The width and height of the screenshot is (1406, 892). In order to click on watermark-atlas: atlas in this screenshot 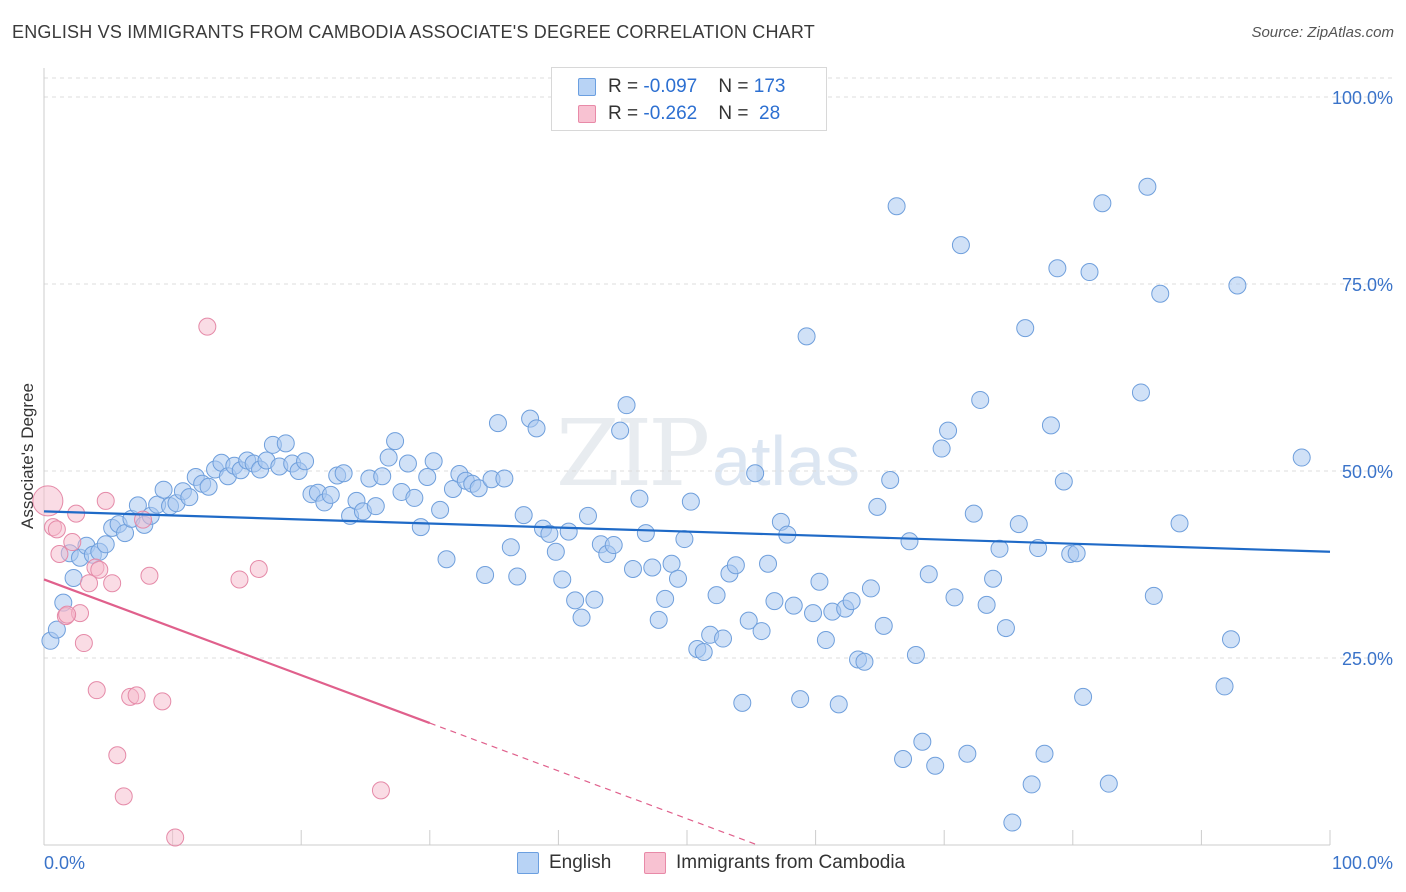, I will do `click(786, 461)`.